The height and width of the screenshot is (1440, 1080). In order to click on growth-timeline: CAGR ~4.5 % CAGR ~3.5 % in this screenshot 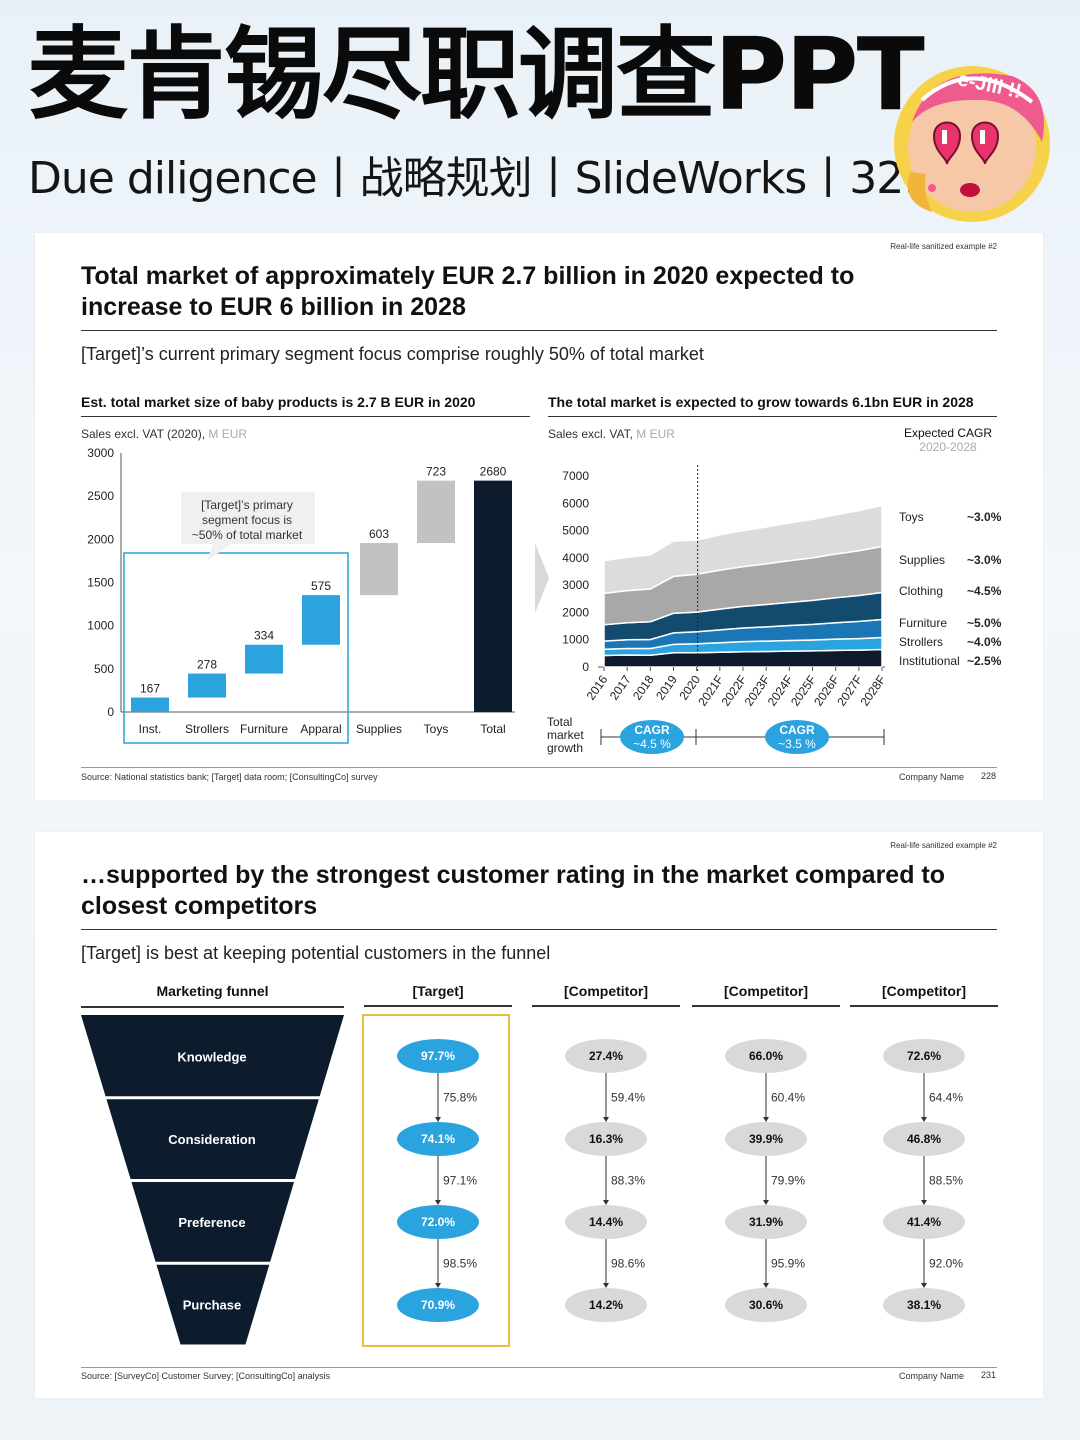, I will do `click(742, 737)`.